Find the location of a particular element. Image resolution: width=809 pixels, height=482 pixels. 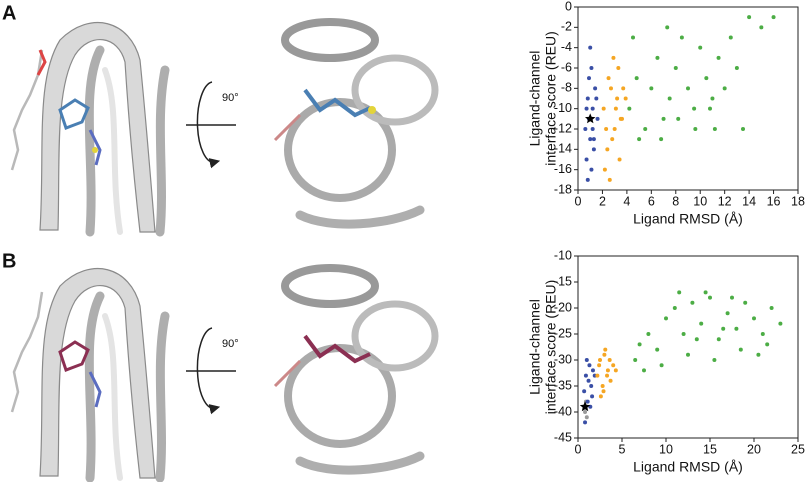

panel-label: A is located at coordinates (9, 13).